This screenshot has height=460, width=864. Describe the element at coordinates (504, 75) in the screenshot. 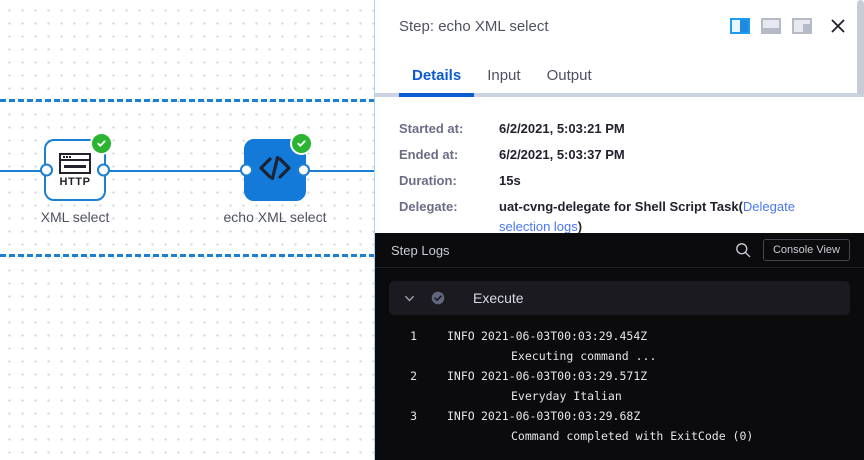

I see `tab-input: Input` at that location.